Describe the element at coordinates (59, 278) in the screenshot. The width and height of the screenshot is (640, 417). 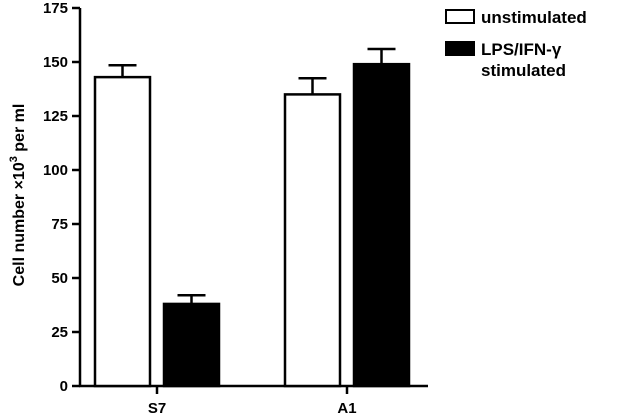
I see `y-tick-label: 50` at that location.